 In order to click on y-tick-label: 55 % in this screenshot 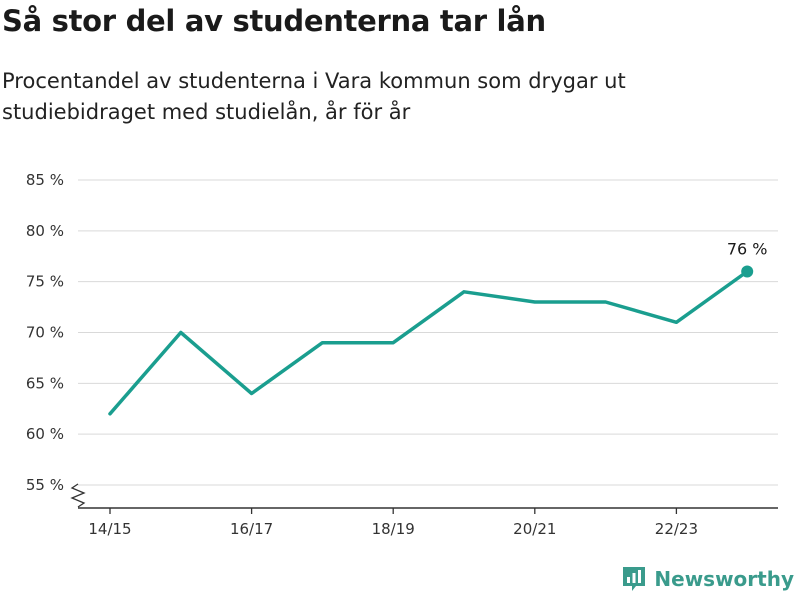, I will do `click(45, 485)`.